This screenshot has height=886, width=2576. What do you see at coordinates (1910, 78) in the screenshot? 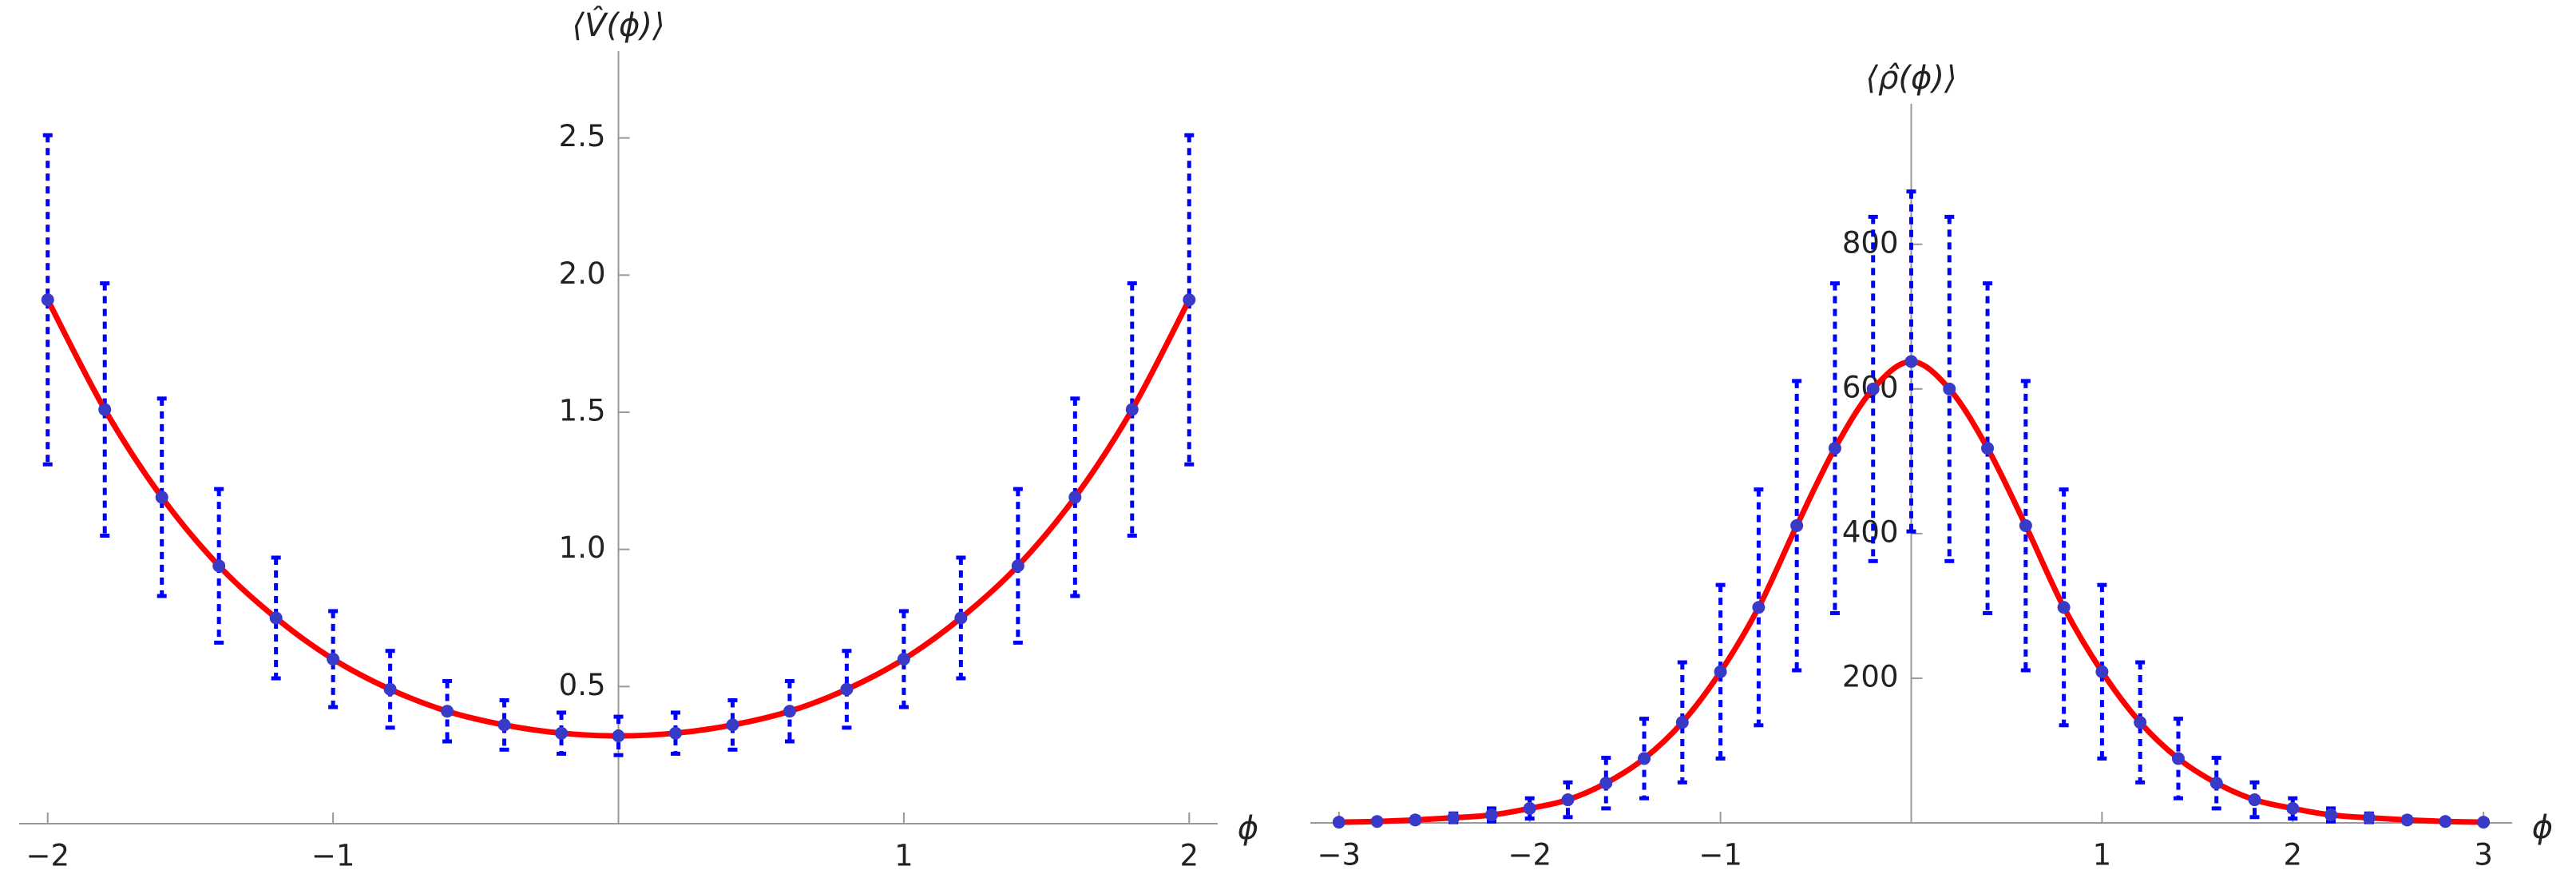
I see `y-axis-label: ⟨ρ̂(ϕ)⟩` at bounding box center [1910, 78].